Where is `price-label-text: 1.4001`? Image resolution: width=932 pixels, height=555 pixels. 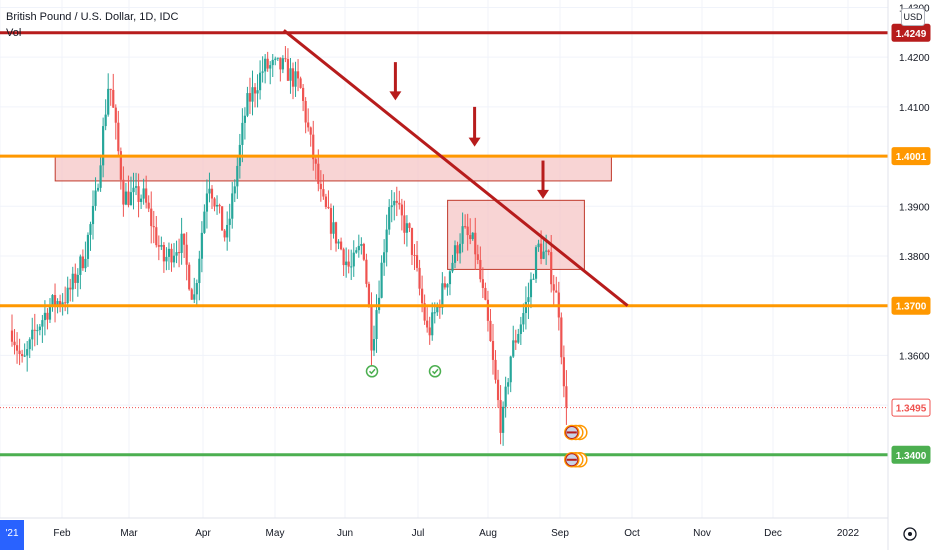
price-label-text: 1.4001 is located at coordinates (911, 157).